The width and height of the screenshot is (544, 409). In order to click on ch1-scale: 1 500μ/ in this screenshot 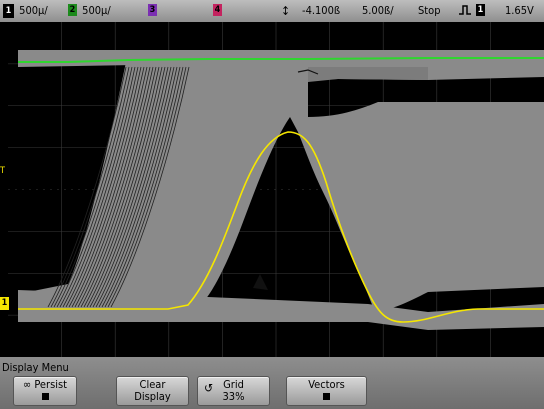, I will do `click(25, 11)`.